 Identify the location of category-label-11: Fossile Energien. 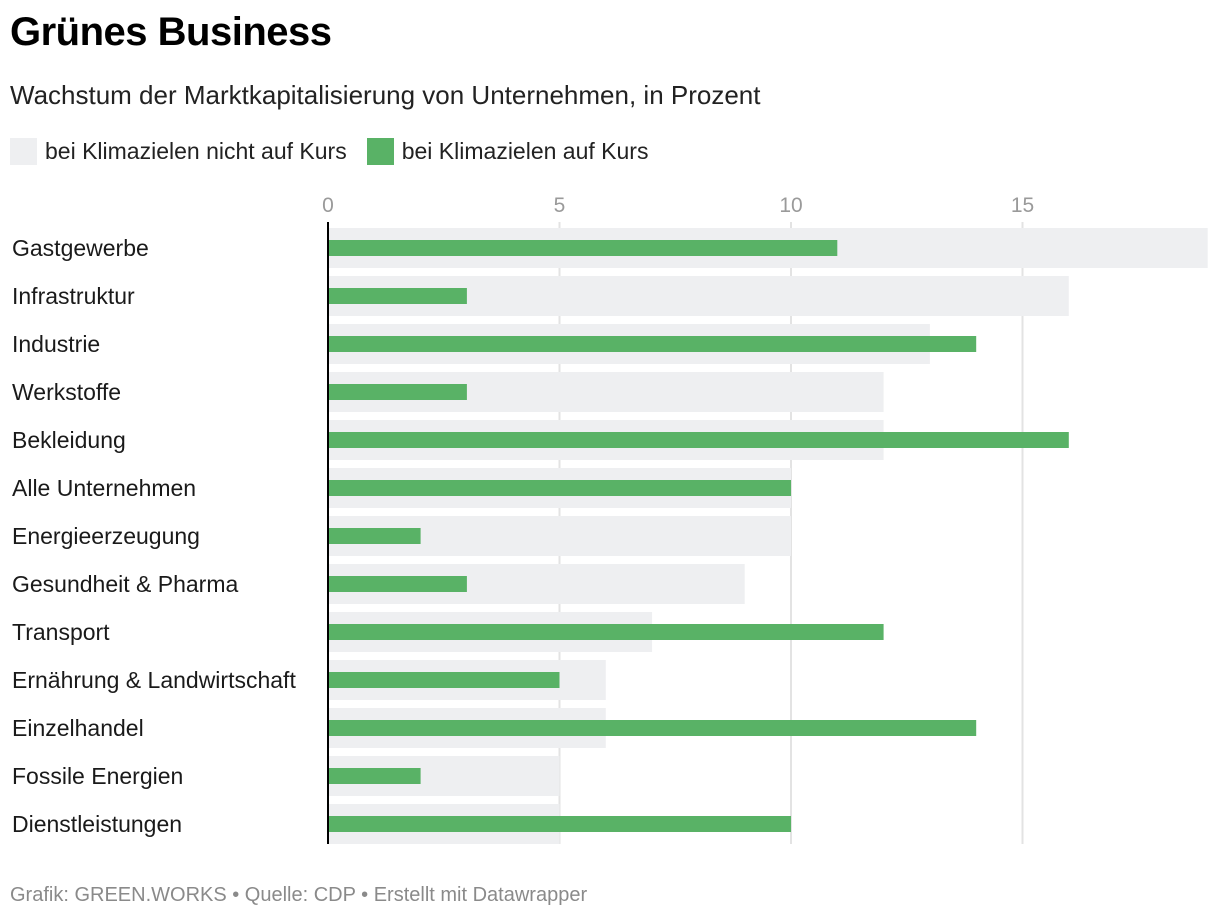
(97, 776).